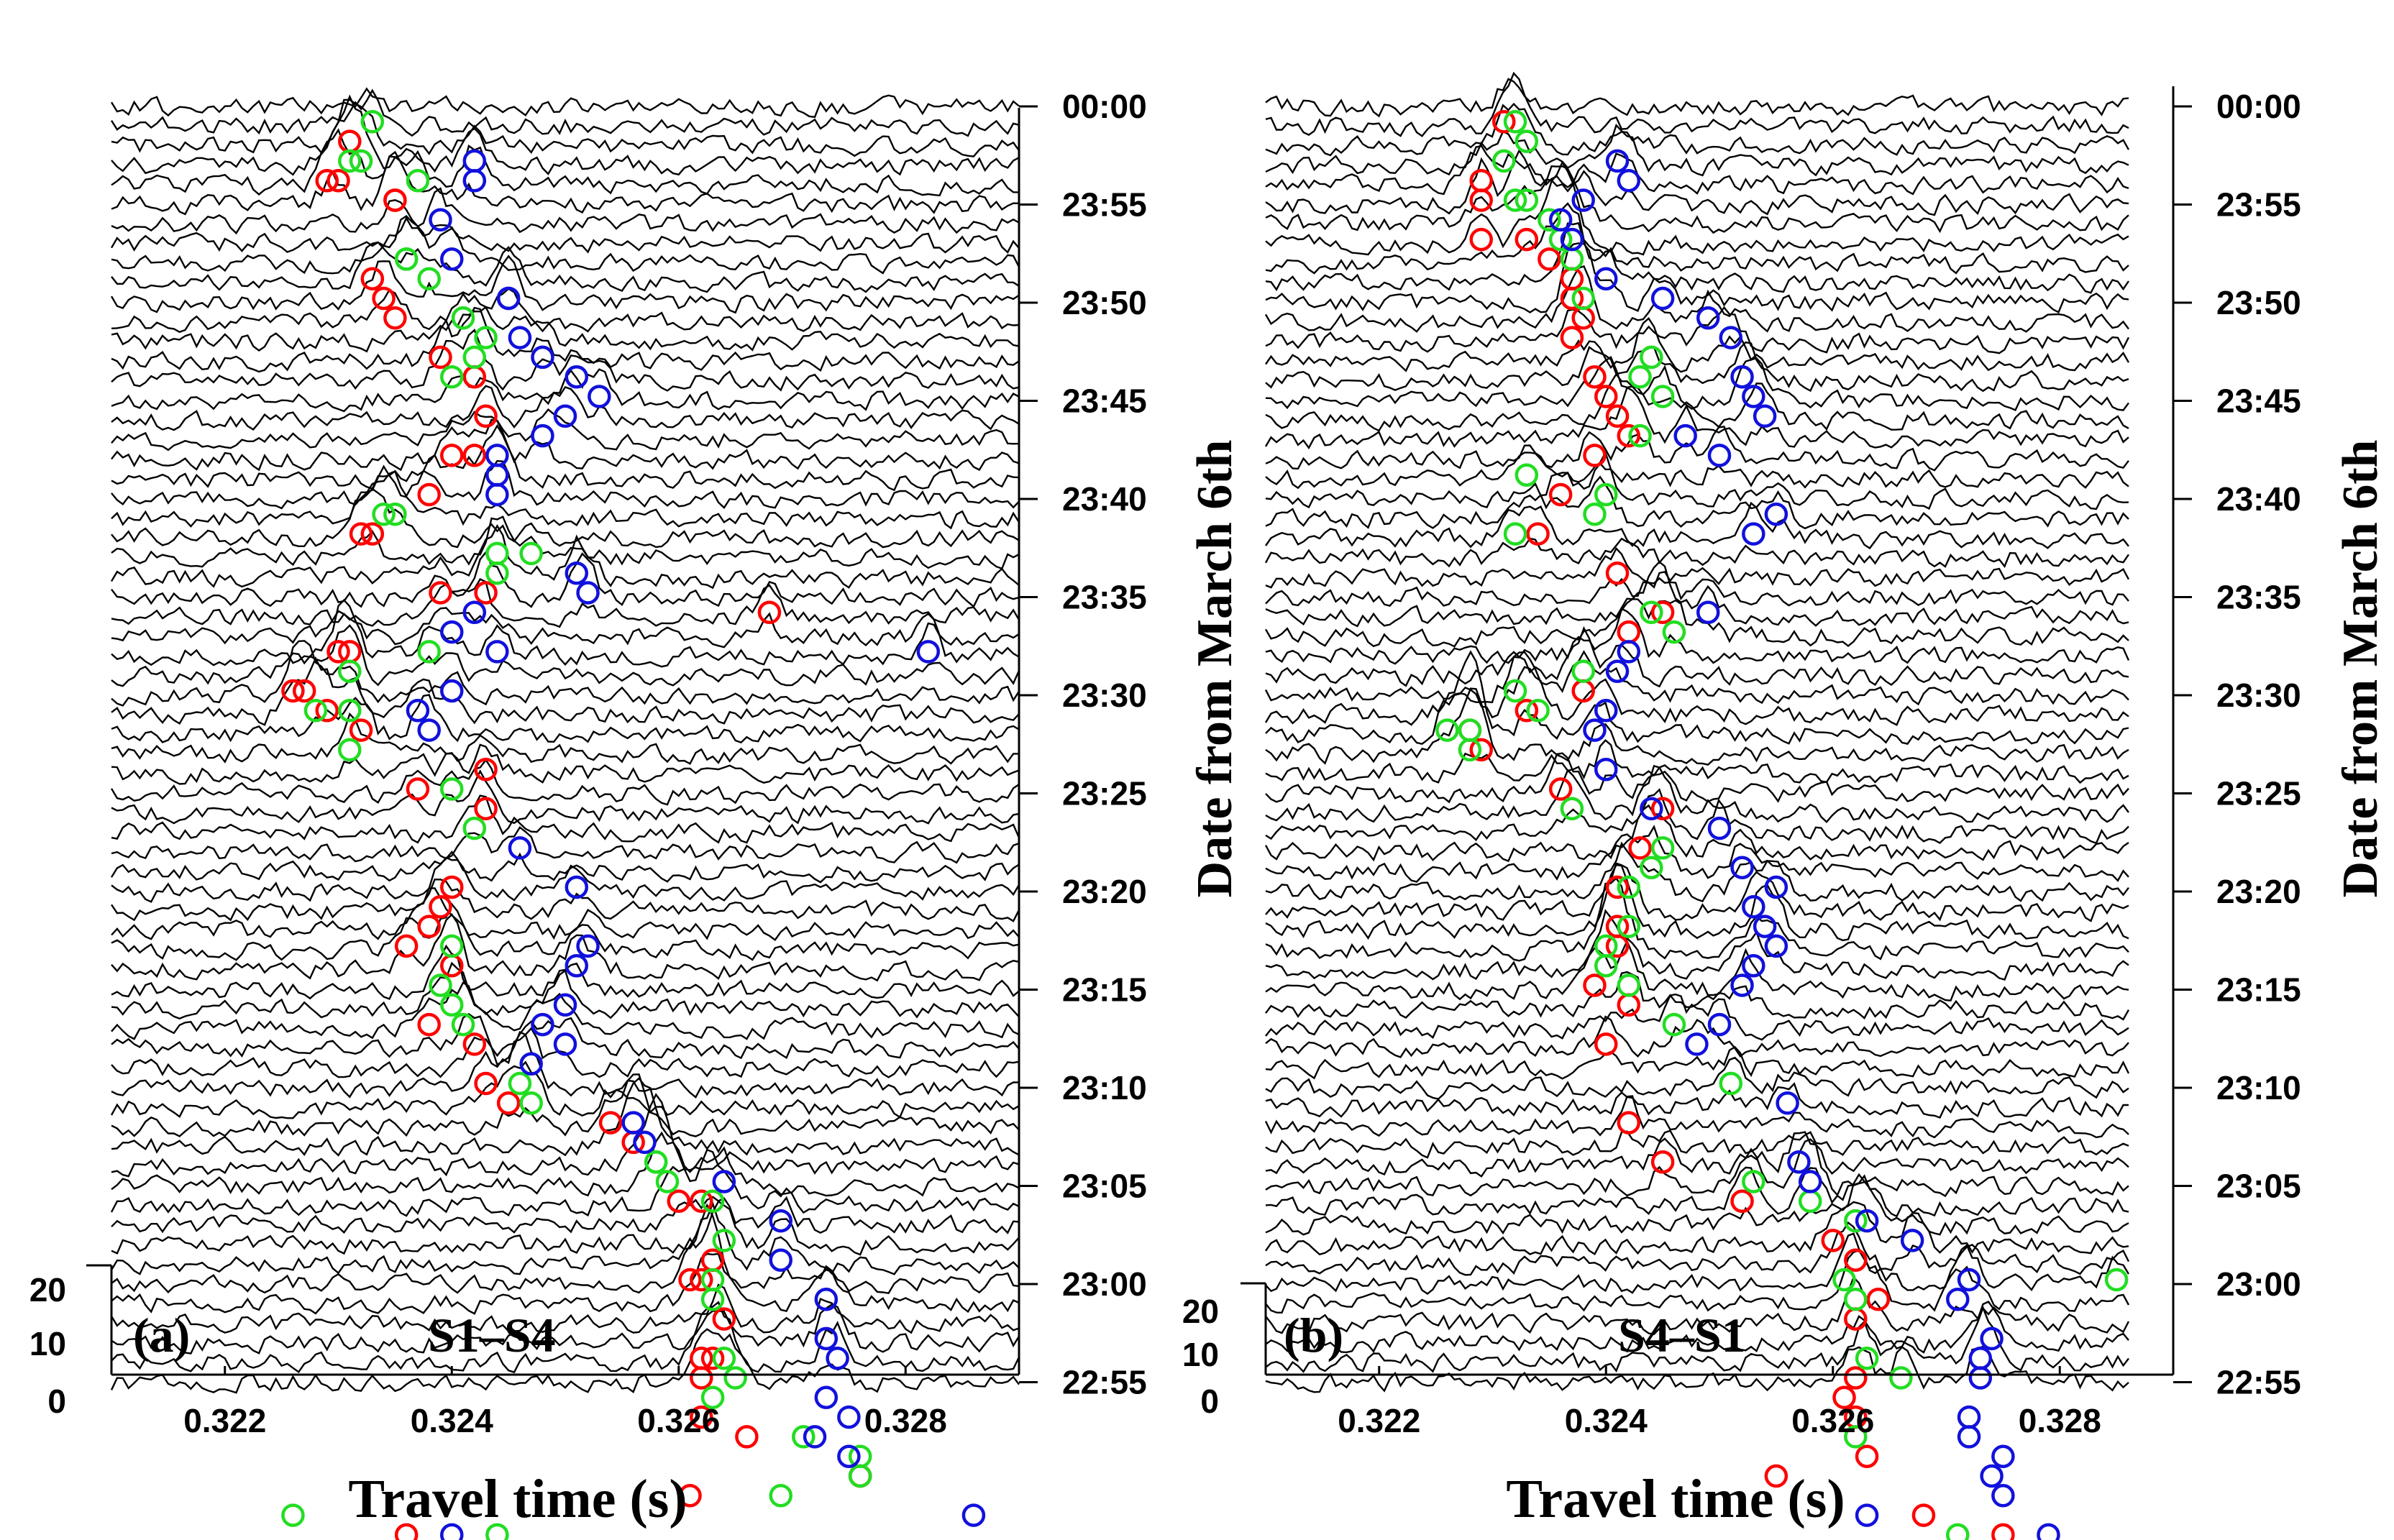 The height and width of the screenshot is (1540, 2394). What do you see at coordinates (1682, 1335) in the screenshot?
I see `panel-title-b: S4–S1` at bounding box center [1682, 1335].